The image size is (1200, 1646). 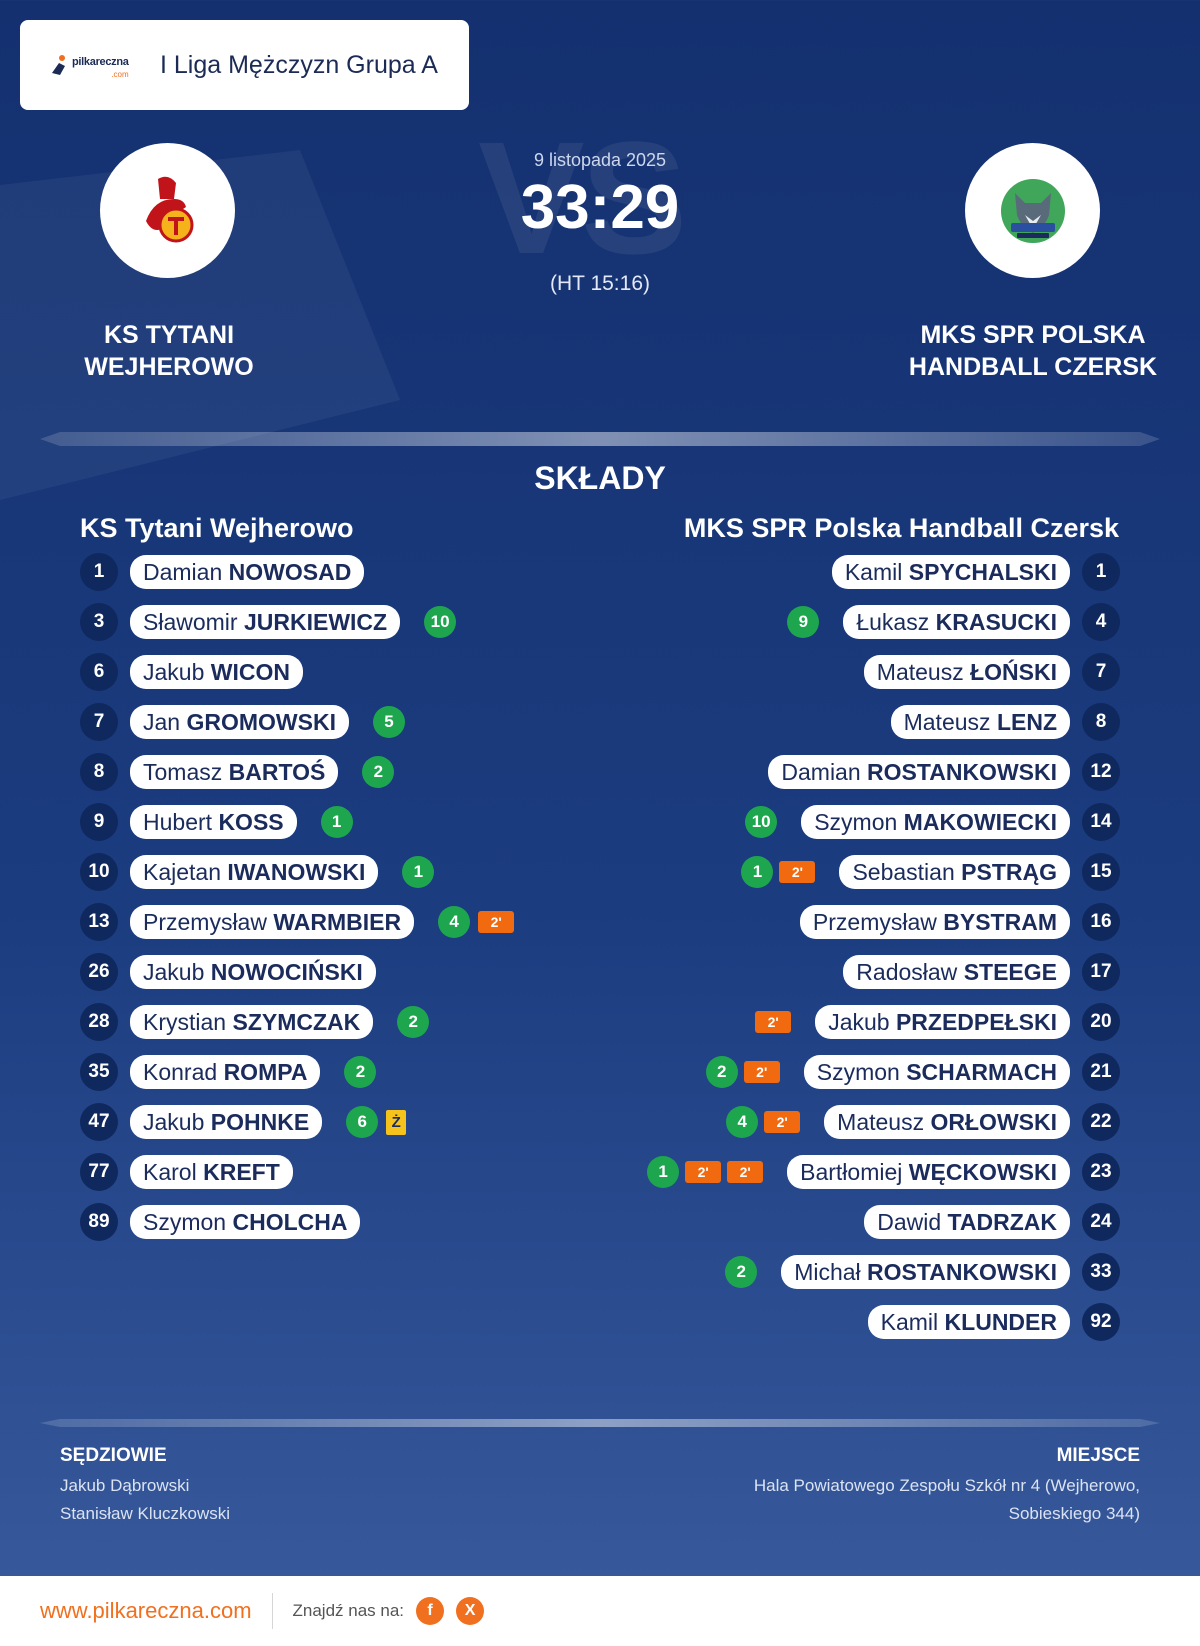 What do you see at coordinates (99, 972) in the screenshot?
I see `player-number: 26` at bounding box center [99, 972].